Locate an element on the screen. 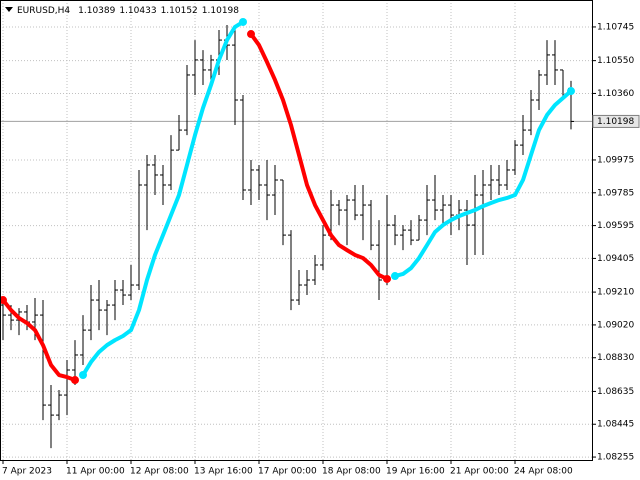 The height and width of the screenshot is (480, 640). x-tick-label: 18 Apr 08:00 is located at coordinates (351, 472).